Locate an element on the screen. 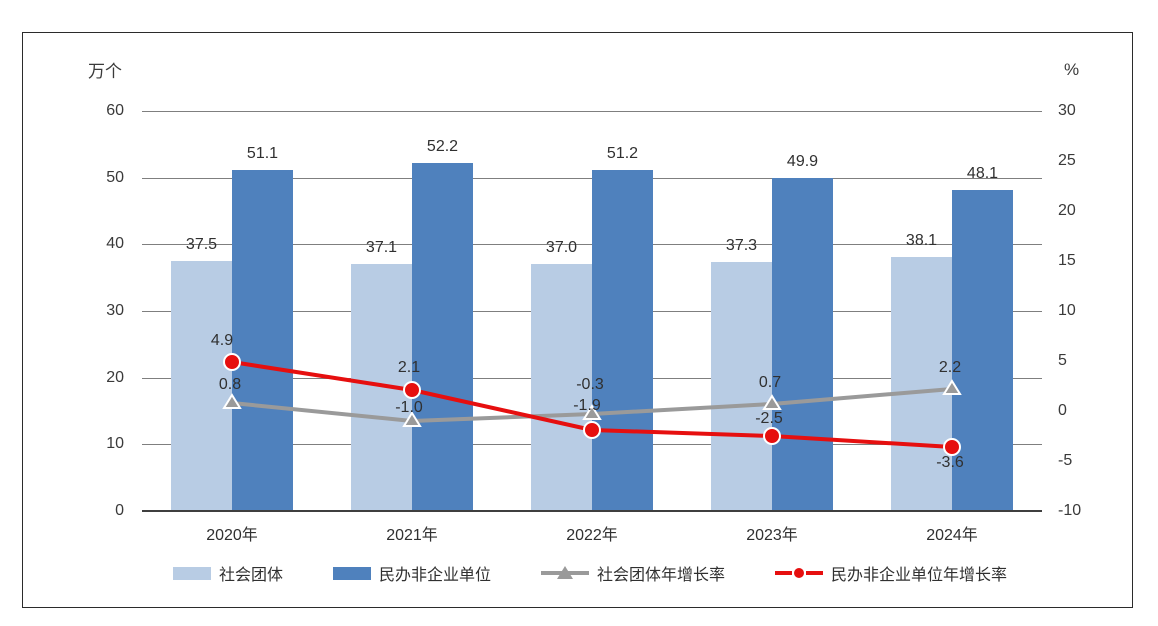 Image resolution: width=1158 pixels, height=626 pixels. line-value-label: -1.0 is located at coordinates (409, 407).